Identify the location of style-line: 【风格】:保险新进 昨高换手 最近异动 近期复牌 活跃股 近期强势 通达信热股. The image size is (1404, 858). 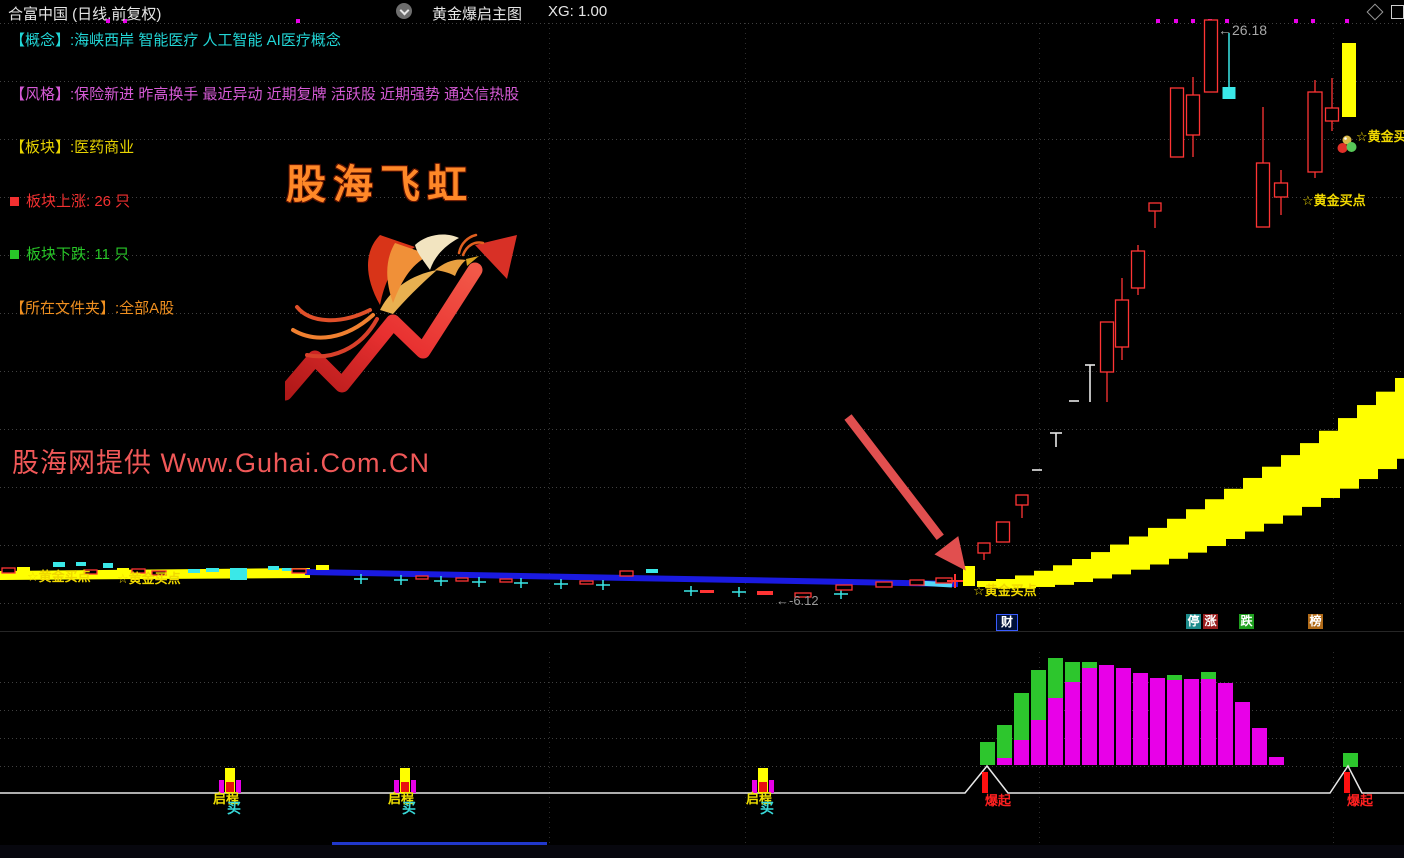
(265, 94).